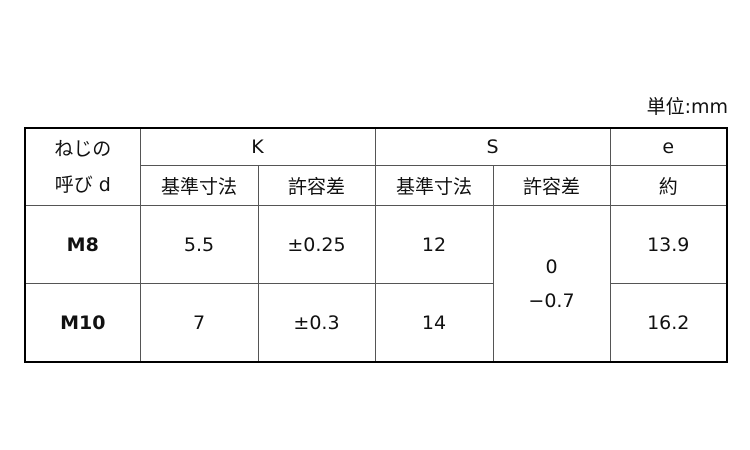 The image size is (750, 450). Describe the element at coordinates (687, 107) in the screenshot. I see `unit-label: 単位:mm` at that location.